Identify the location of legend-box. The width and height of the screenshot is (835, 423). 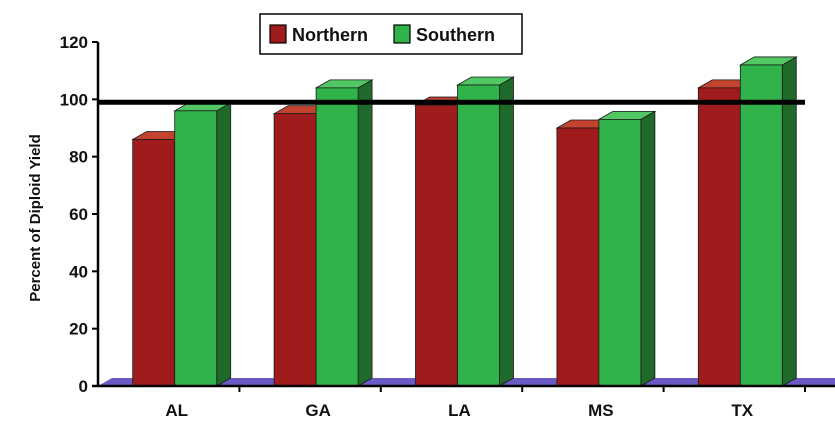
(391, 34).